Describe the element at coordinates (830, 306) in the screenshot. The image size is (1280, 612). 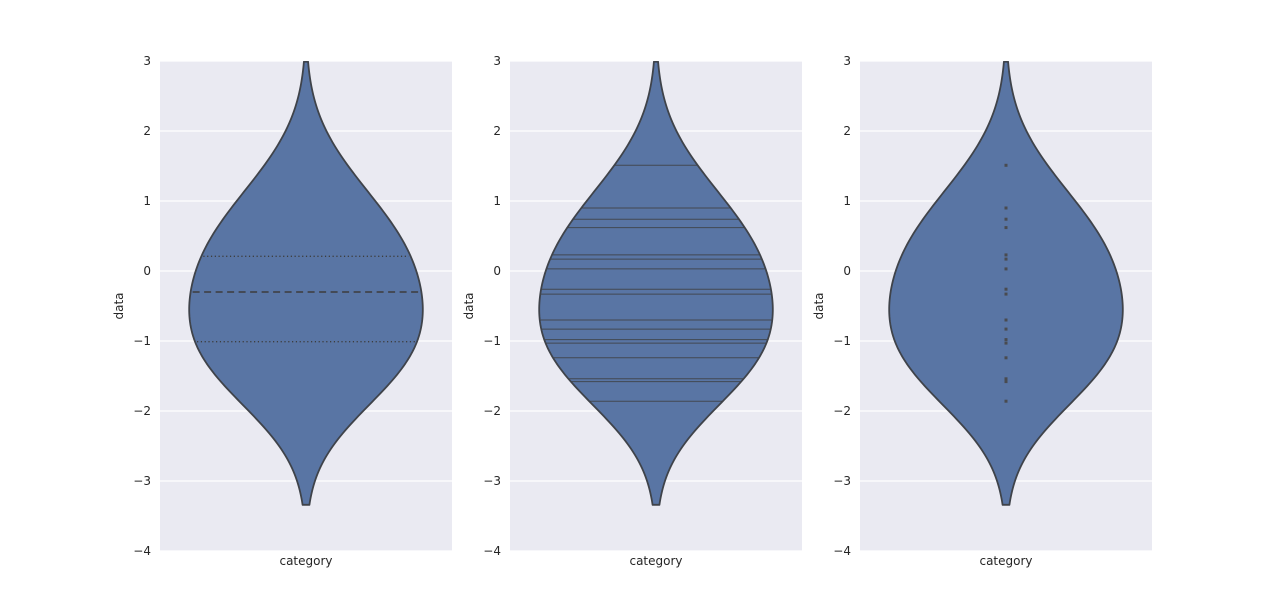
I see `y-tick-labels-point: 3 2 1 0 −1 −2 −3 −4` at that location.